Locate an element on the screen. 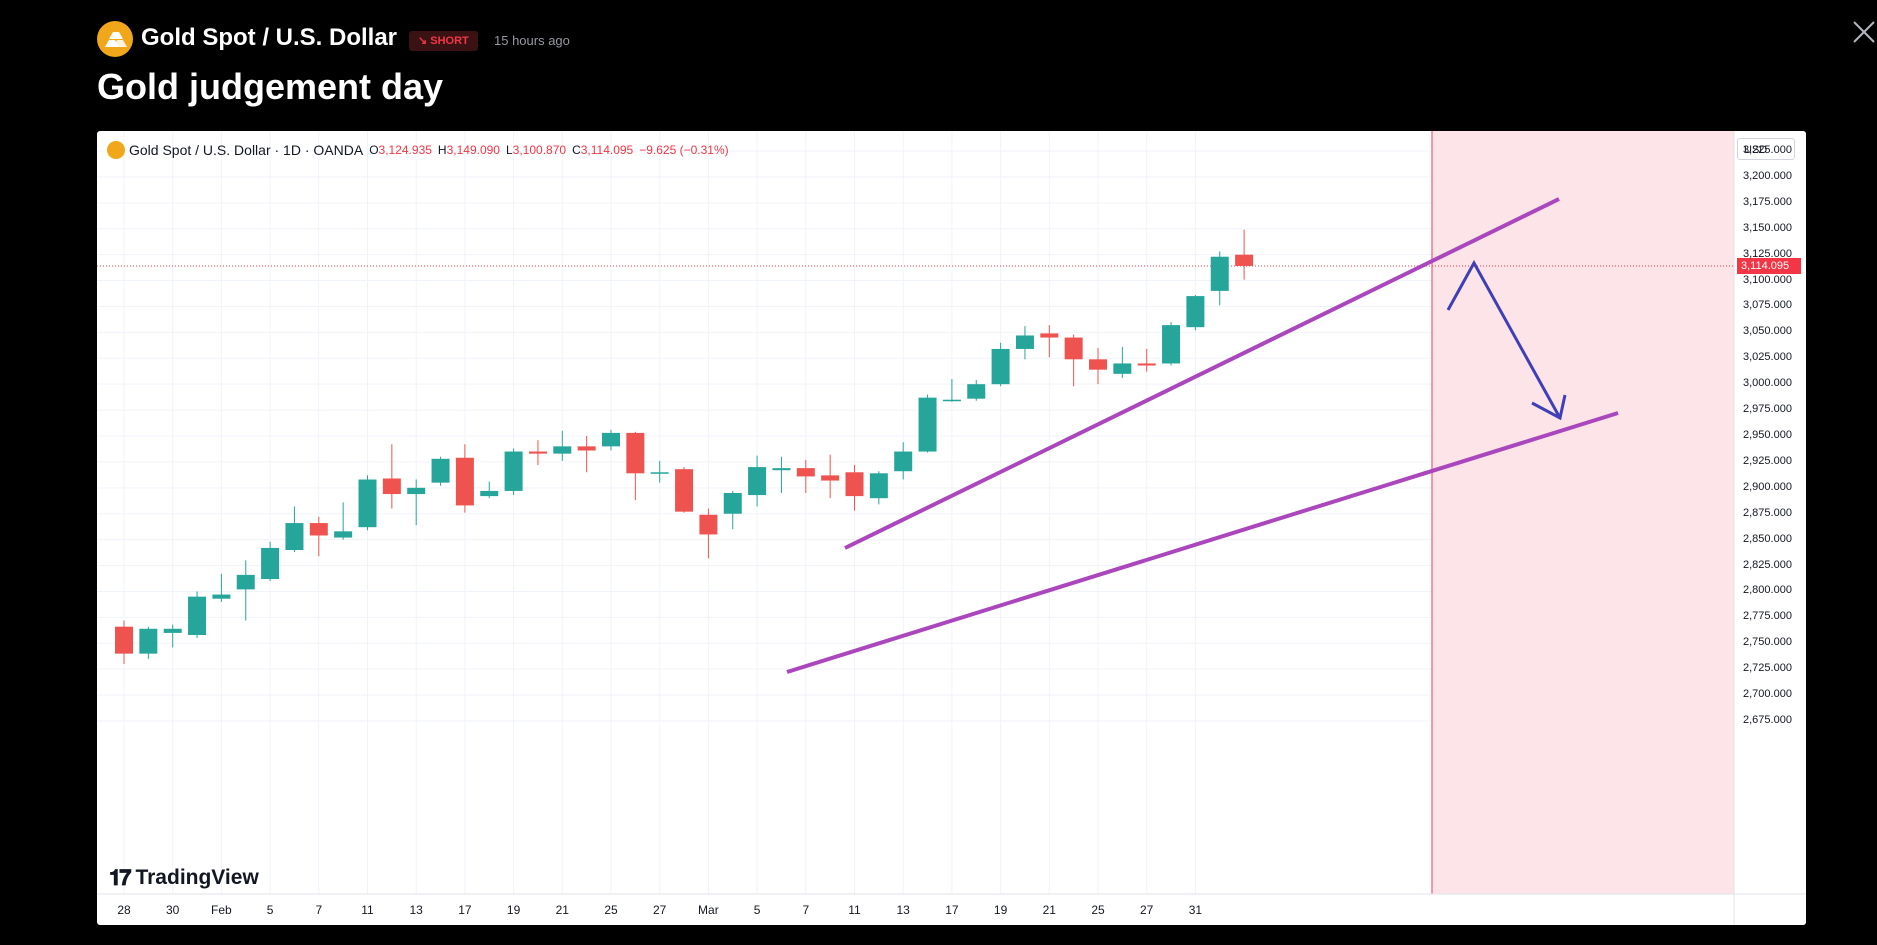 The image size is (1877, 945). time-tick-label: 27 is located at coordinates (660, 910).